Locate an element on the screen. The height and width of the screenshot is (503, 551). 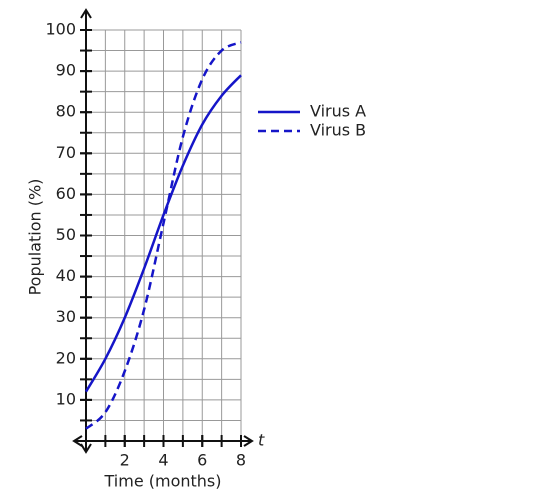
legend-label: Virus B is located at coordinates (338, 130).